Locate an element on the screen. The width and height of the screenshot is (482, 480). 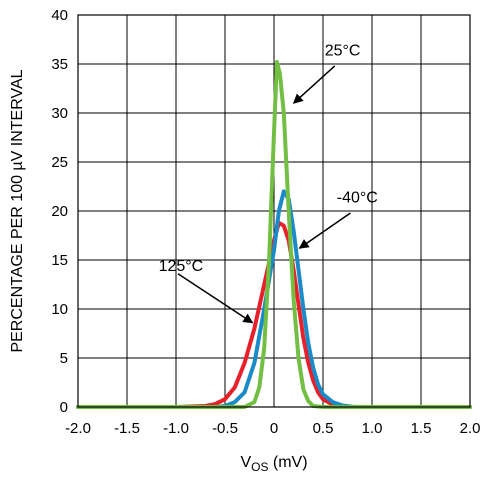
y-tick-label: 5 is located at coordinates (64, 358).